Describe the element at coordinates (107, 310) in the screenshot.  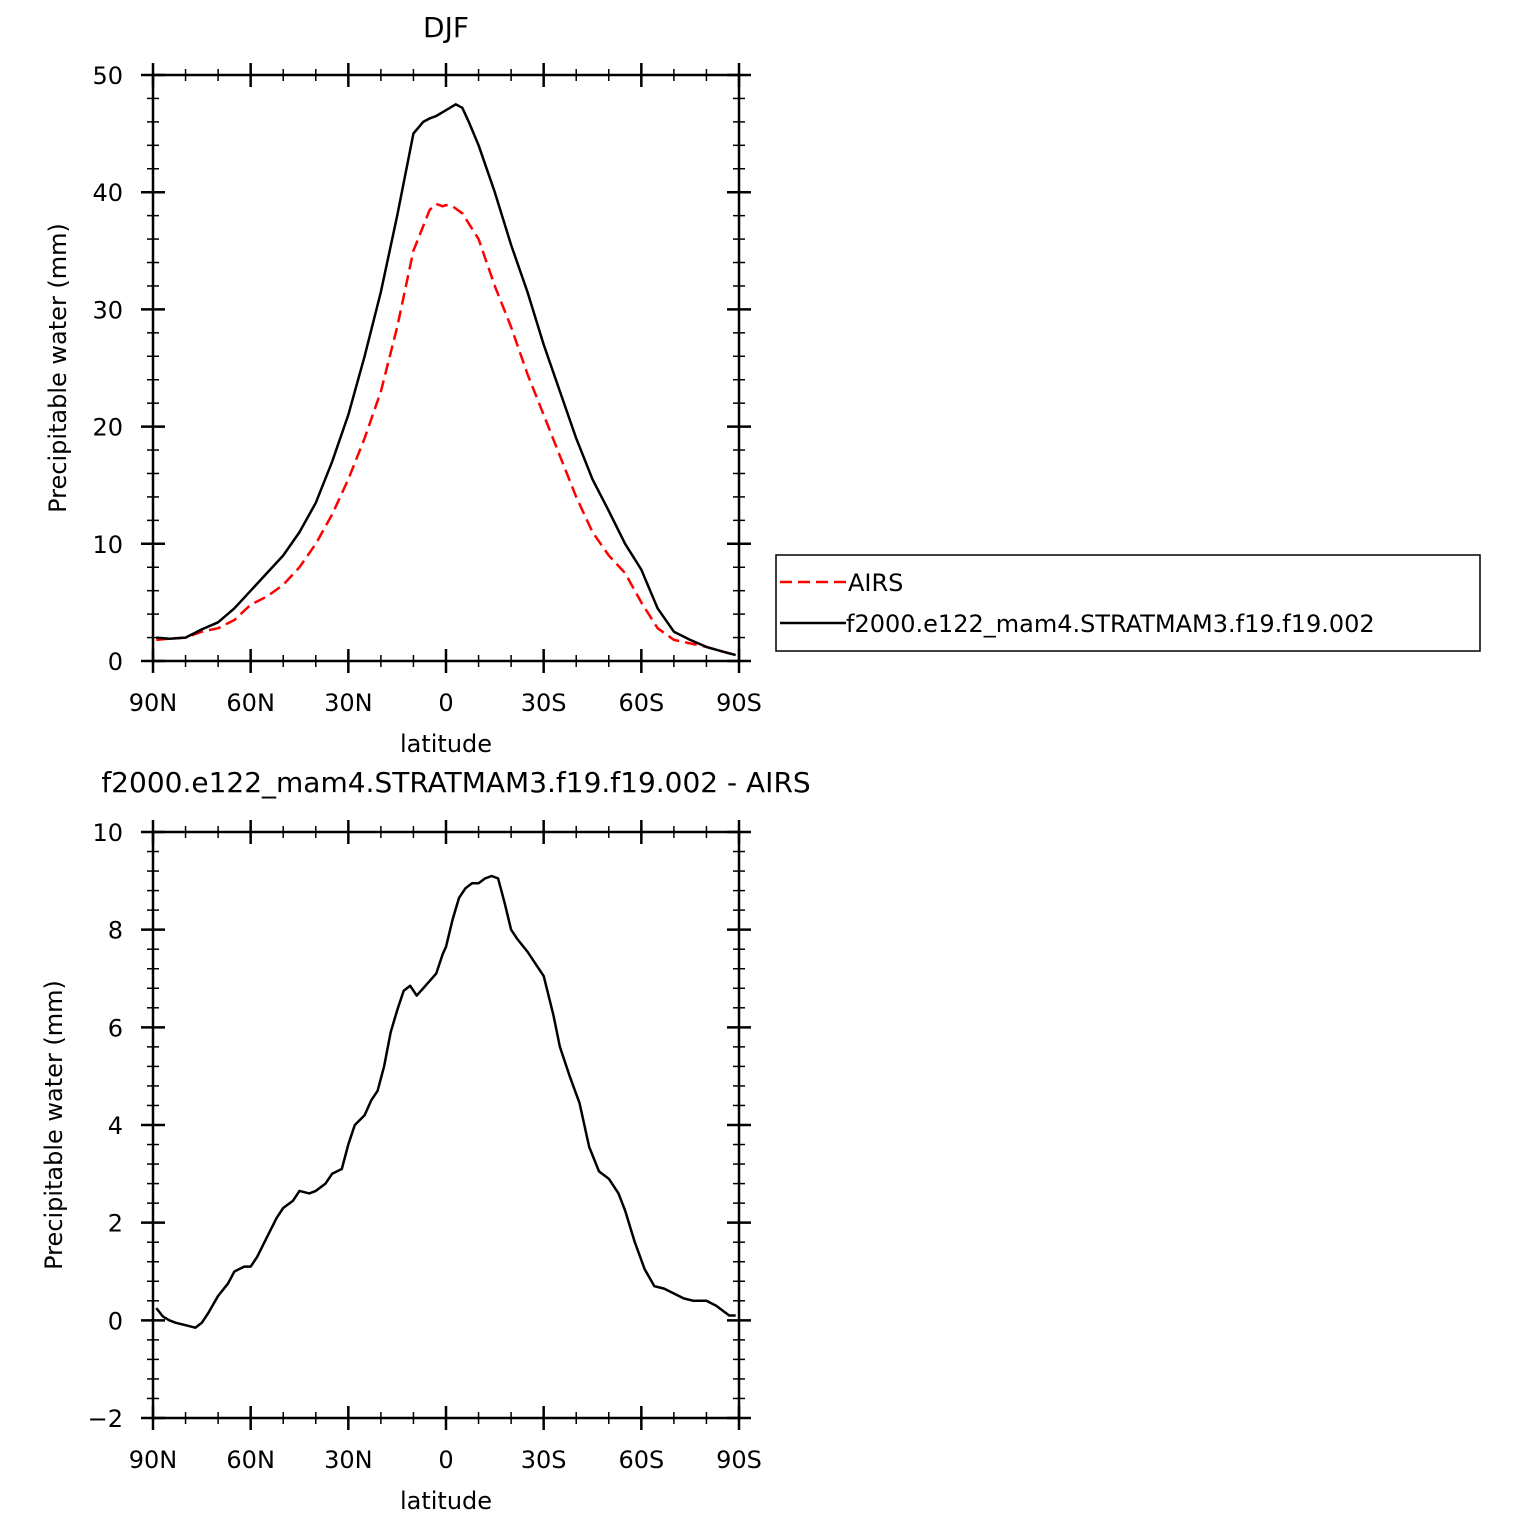
I see `top-y-tick-label: 30` at that location.